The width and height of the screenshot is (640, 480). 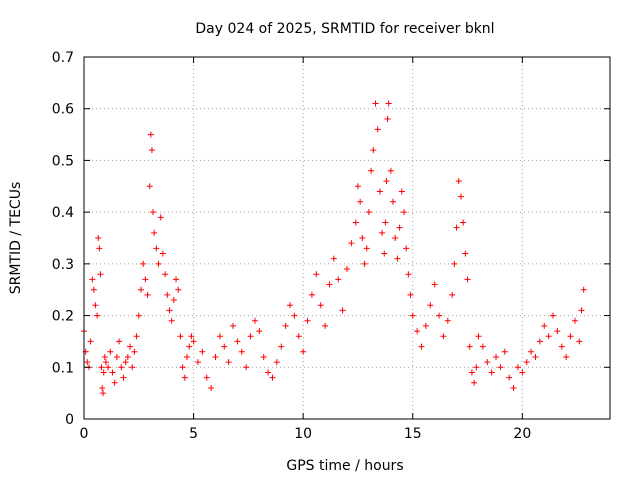 What do you see at coordinates (413, 434) in the screenshot?
I see `x-tick-label: 15` at bounding box center [413, 434].